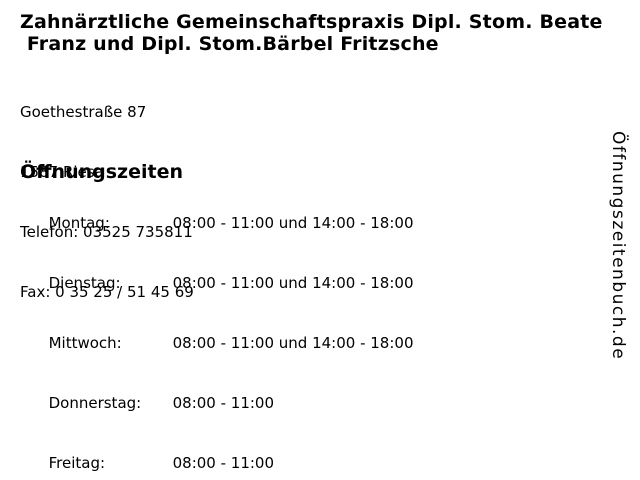 Image resolution: width=640 pixels, height=480 pixels. I want to click on address-street: Goethestraße 87, so click(83, 112).